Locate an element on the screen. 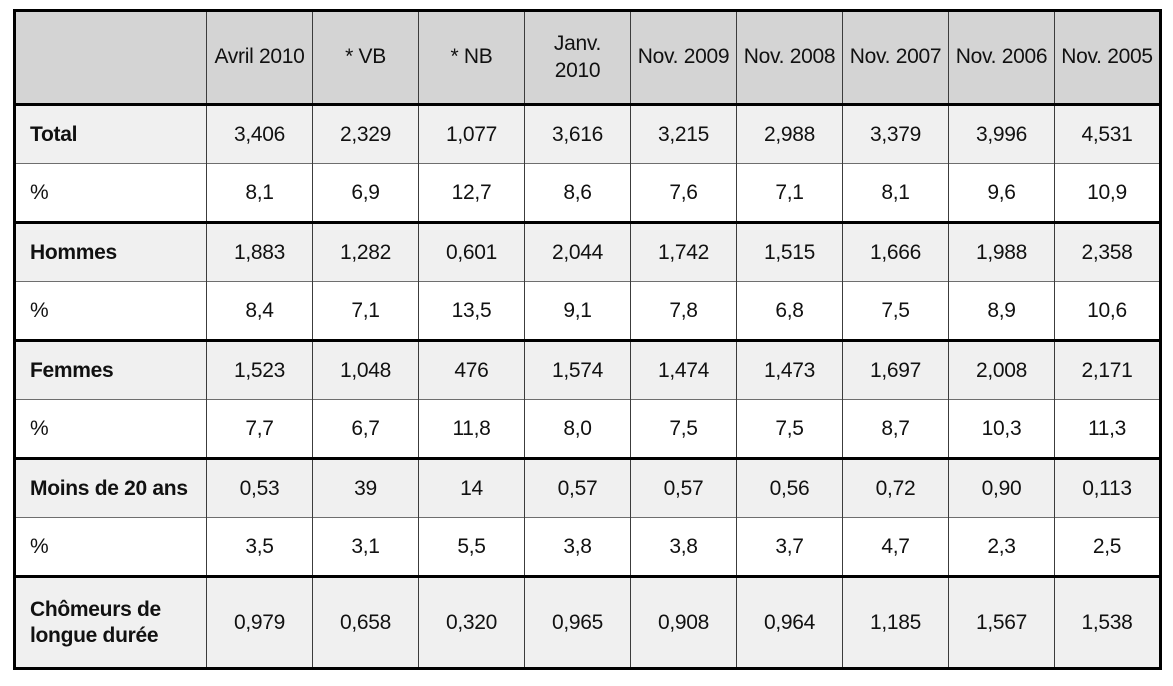 The width and height of the screenshot is (1173, 686). cell-value: 7,7 is located at coordinates (259, 429).